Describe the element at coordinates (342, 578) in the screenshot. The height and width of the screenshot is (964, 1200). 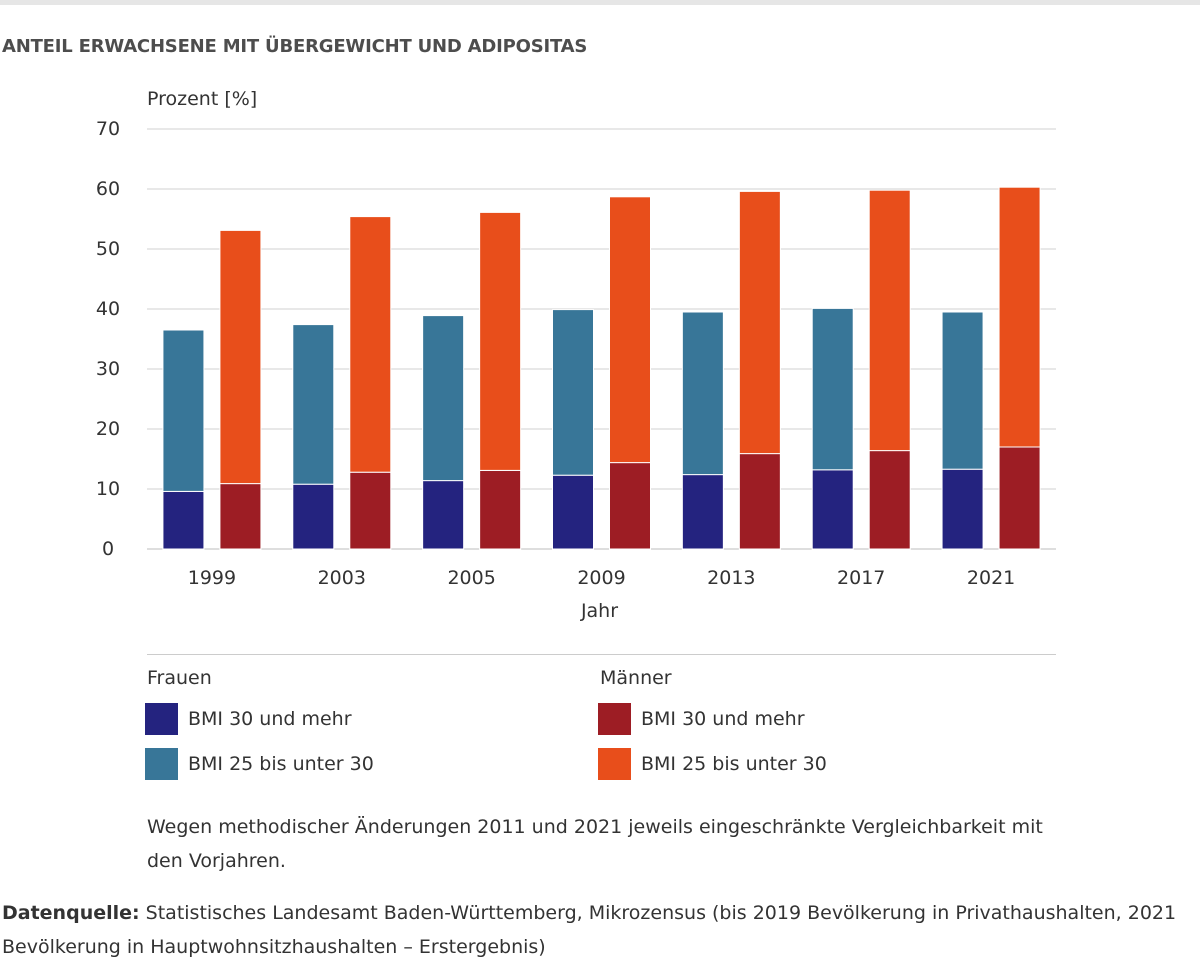
I see `x-tick-label: 2003` at that location.